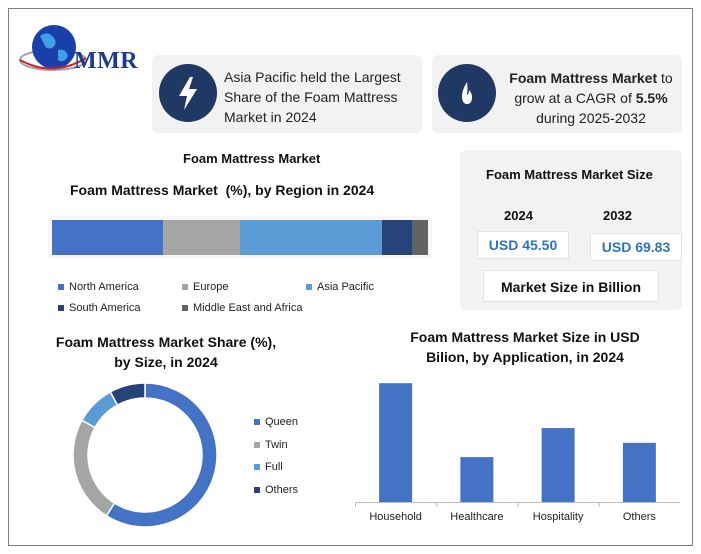 The height and width of the screenshot is (554, 701). Describe the element at coordinates (105, 308) in the screenshot. I see `legend-label: South America` at that location.